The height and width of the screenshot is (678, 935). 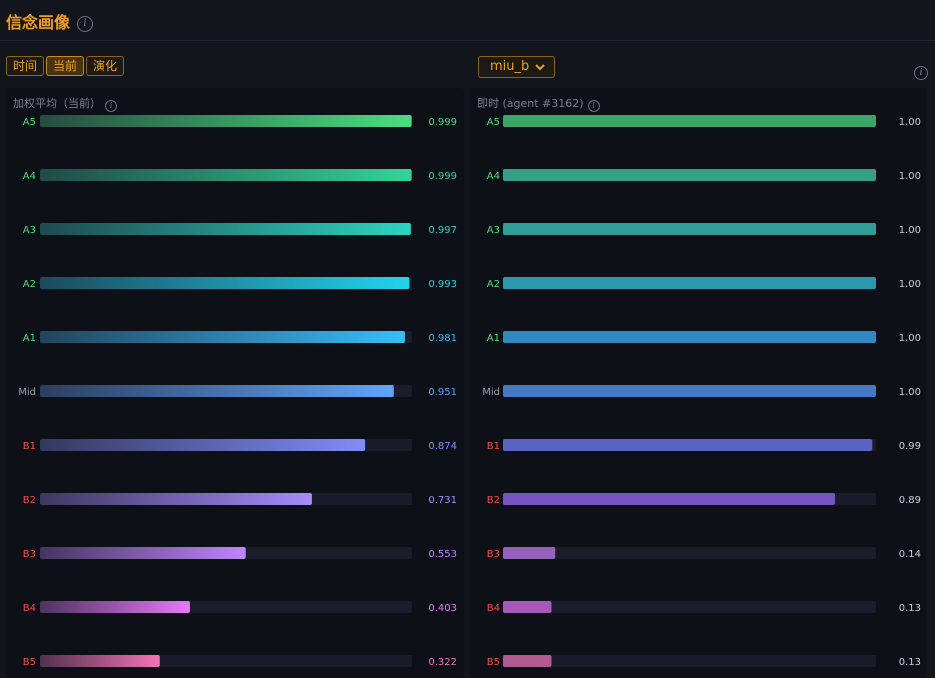 I want to click on agent-select-value: miu_b, so click(x=510, y=66).